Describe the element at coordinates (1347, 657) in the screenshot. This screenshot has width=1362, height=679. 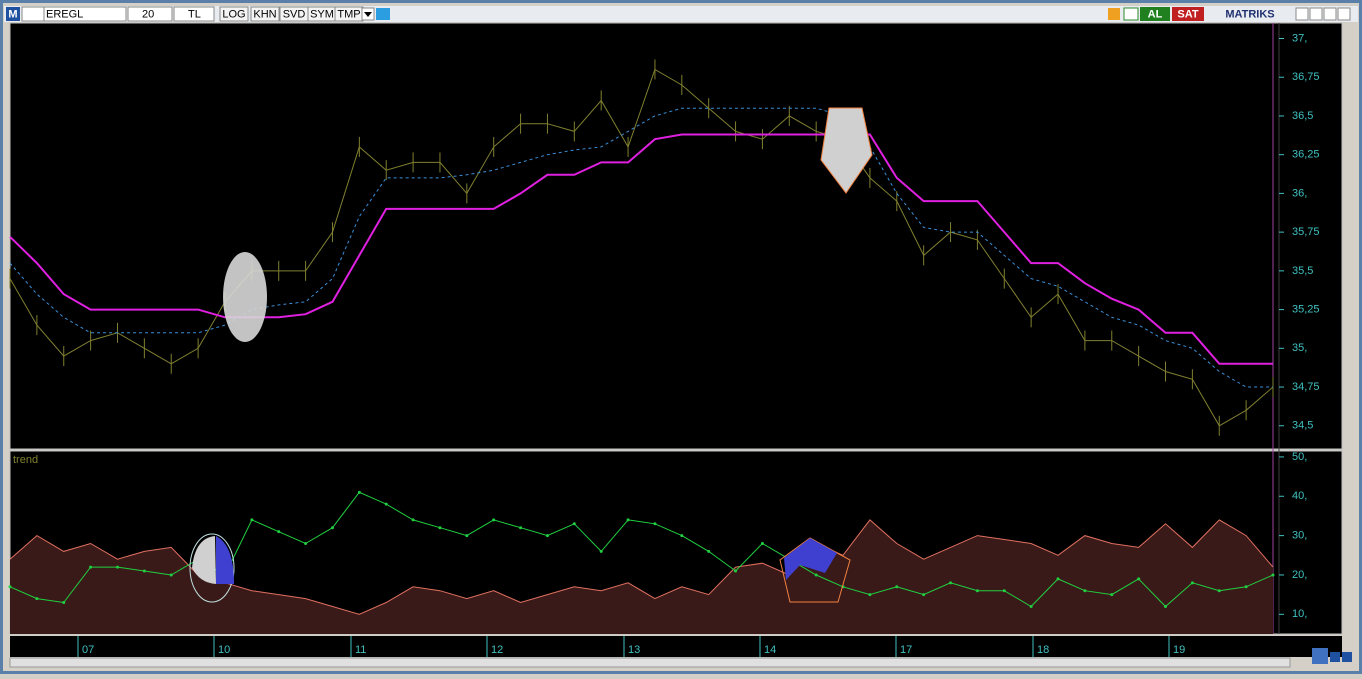
I see `right-arrow` at that location.